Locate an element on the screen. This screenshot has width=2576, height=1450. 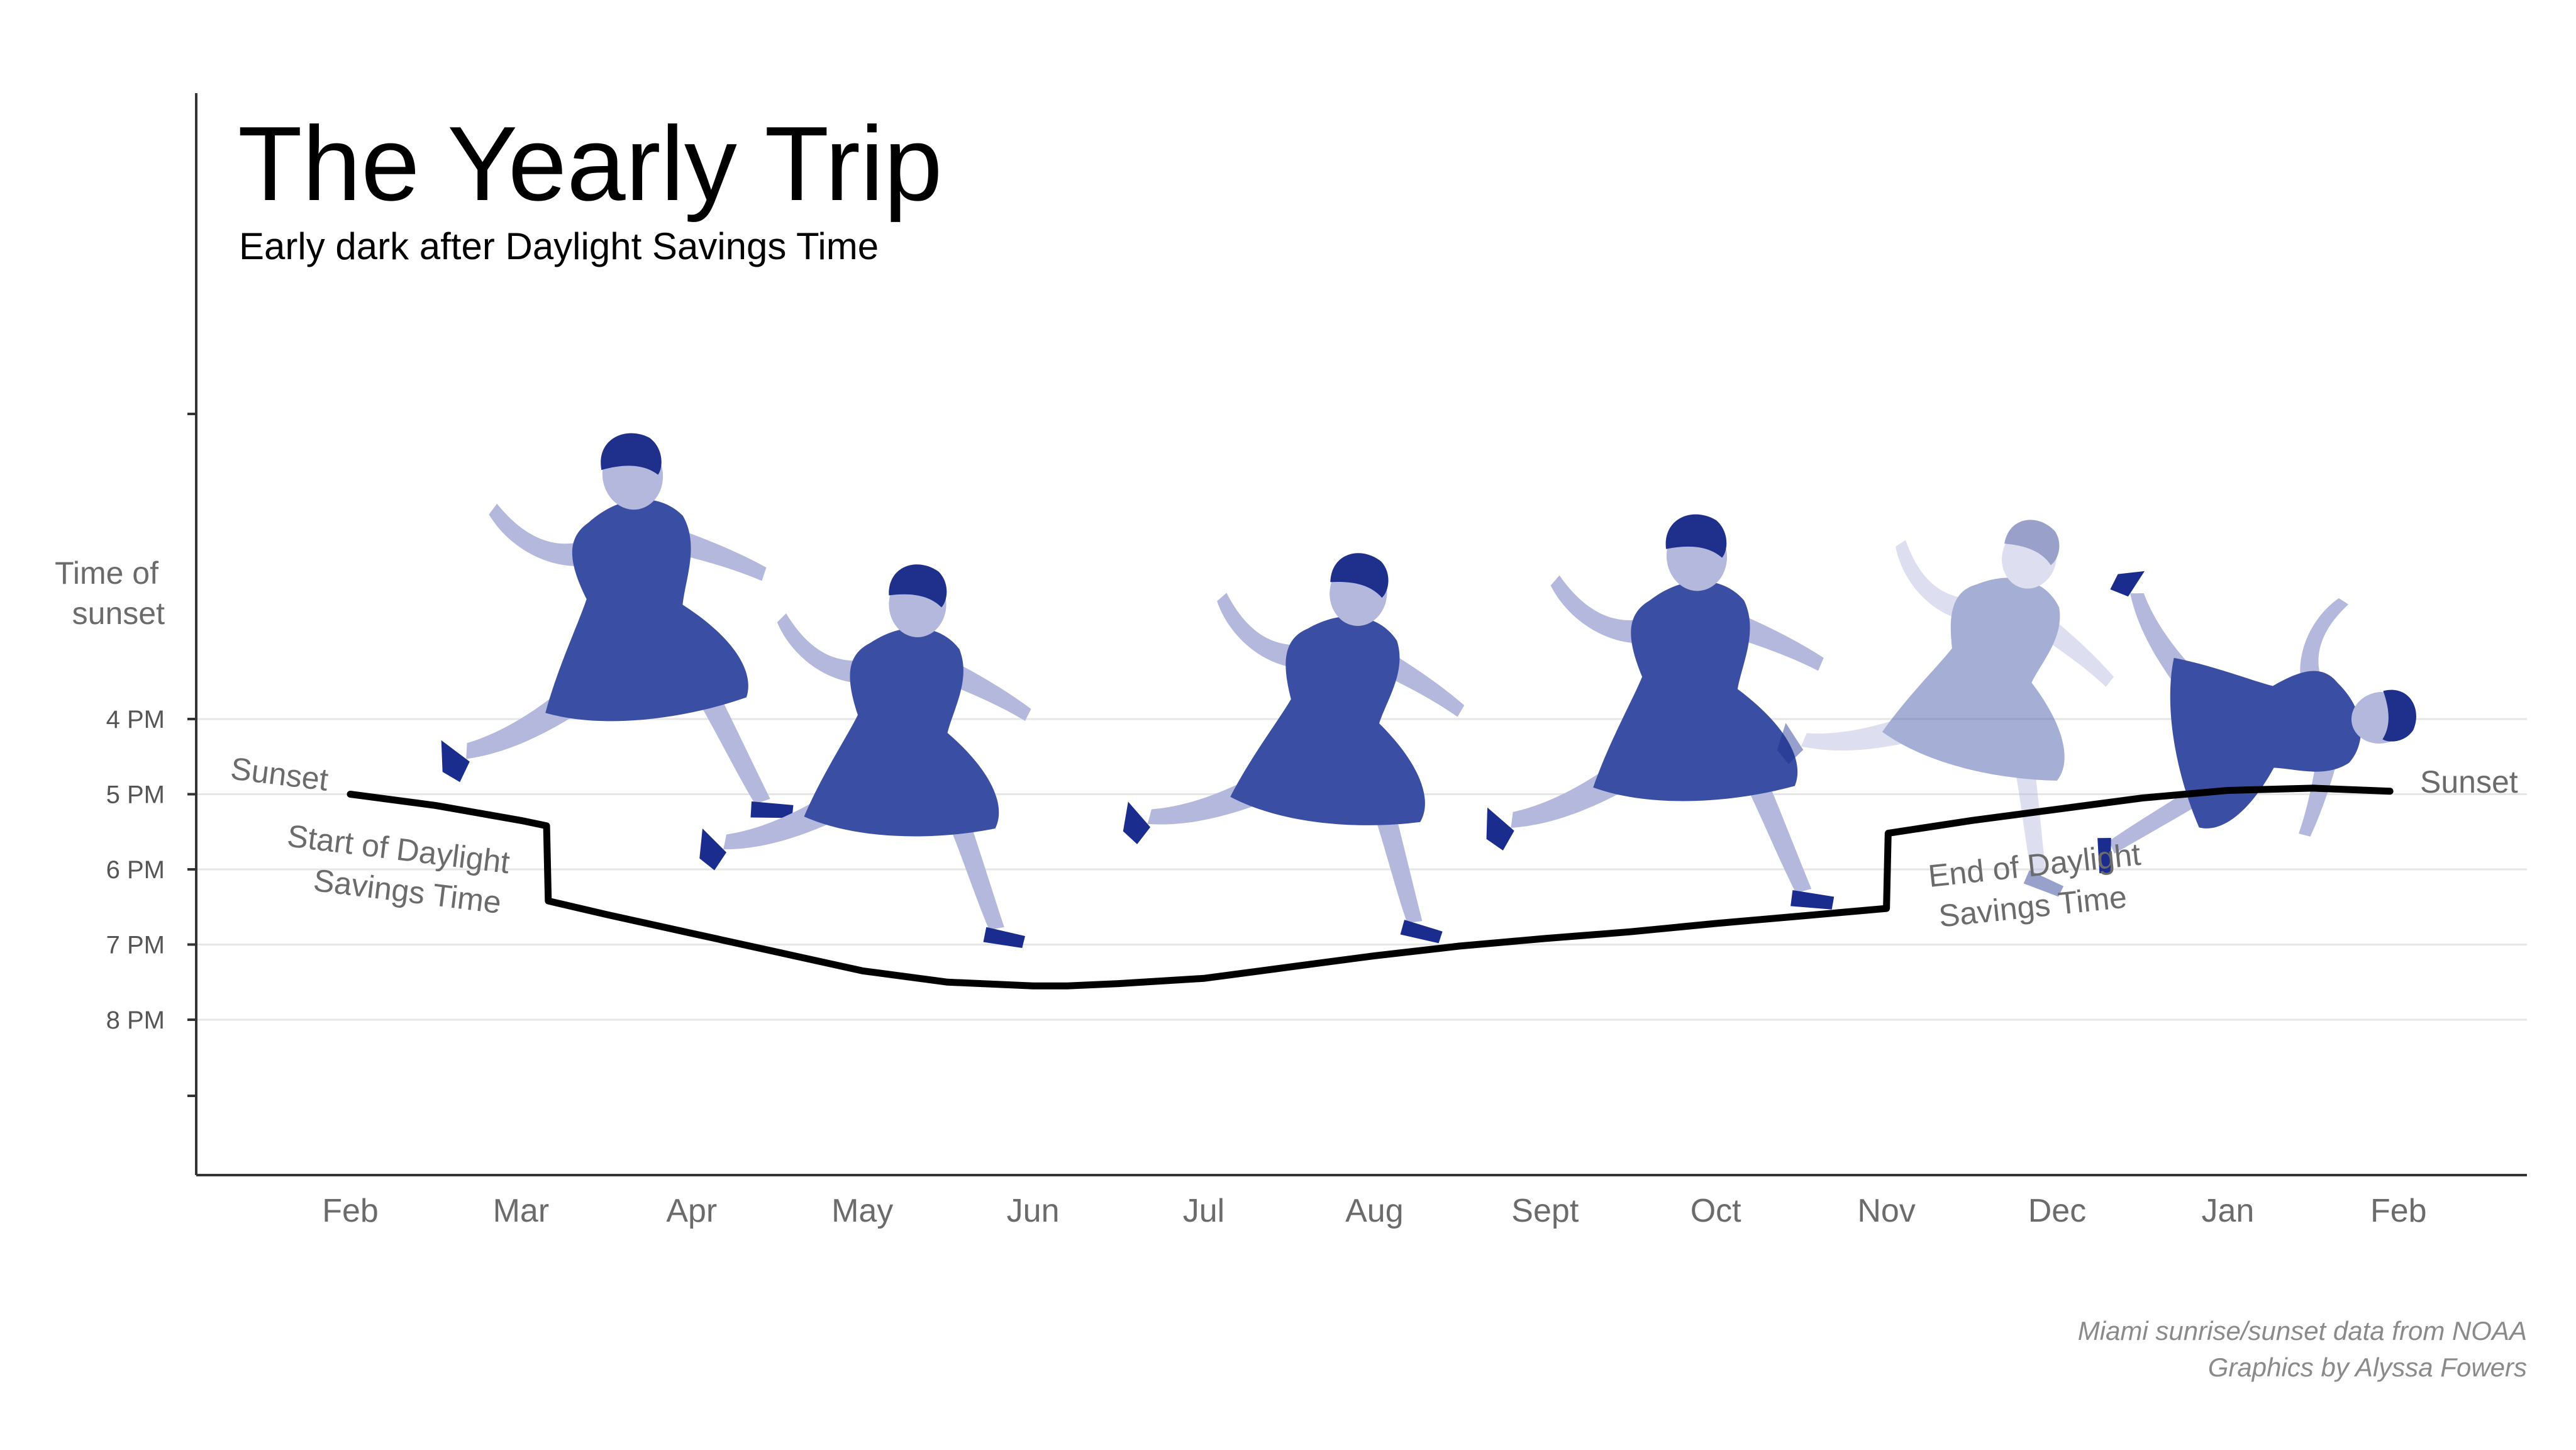
series-label-start: Sunset is located at coordinates (279, 774).